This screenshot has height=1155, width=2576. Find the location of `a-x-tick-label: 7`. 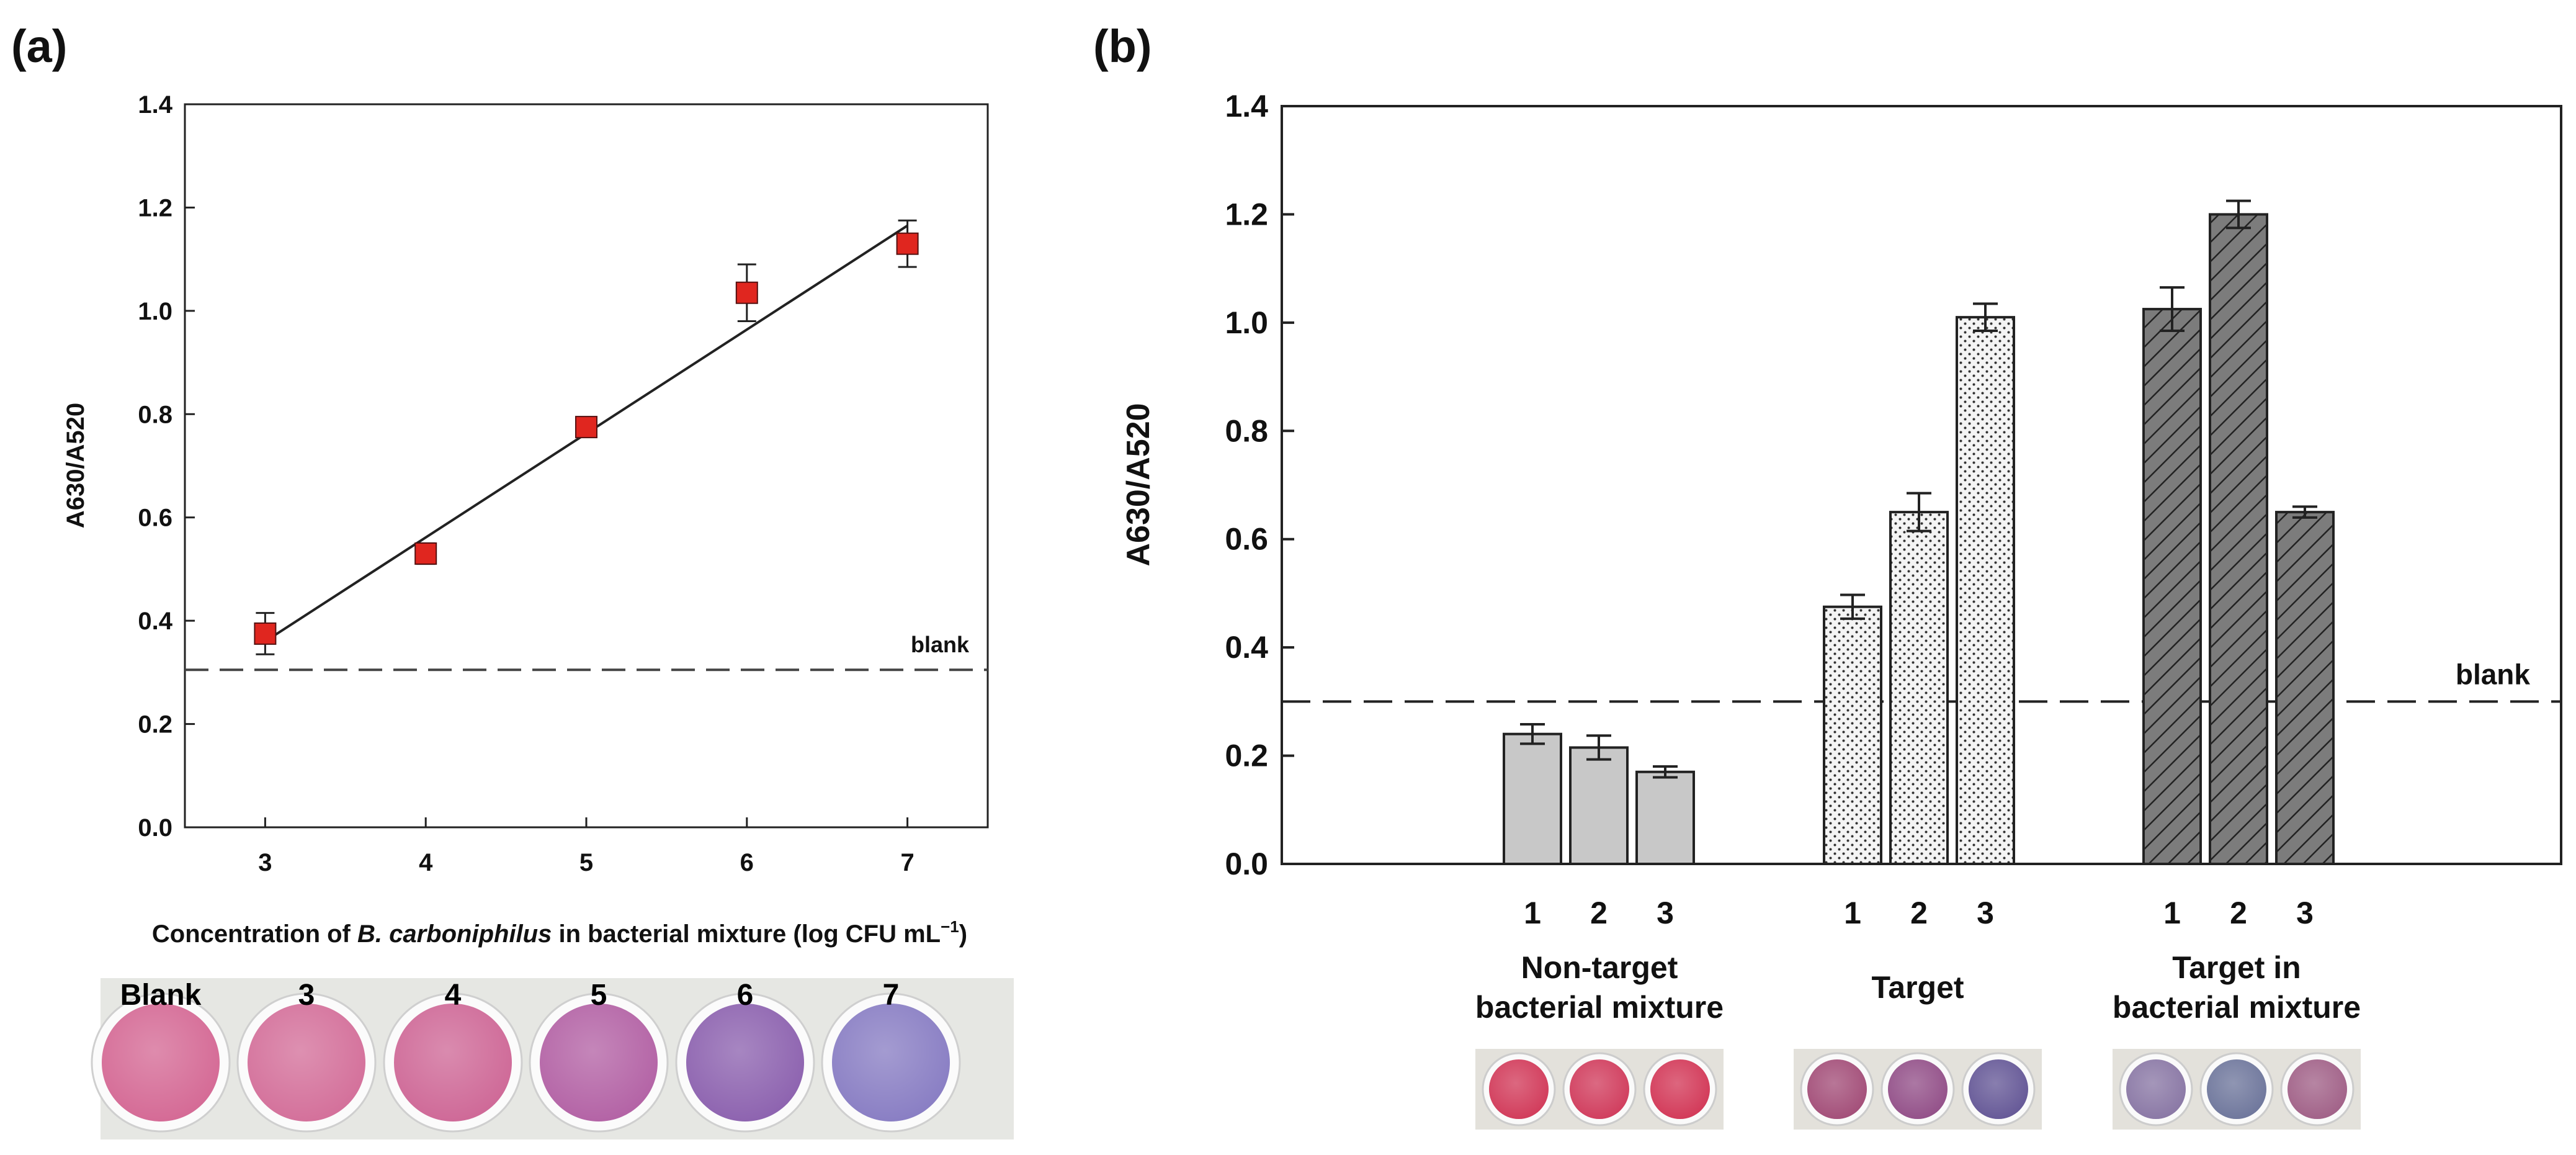

a-x-tick-label: 7 is located at coordinates (907, 862).